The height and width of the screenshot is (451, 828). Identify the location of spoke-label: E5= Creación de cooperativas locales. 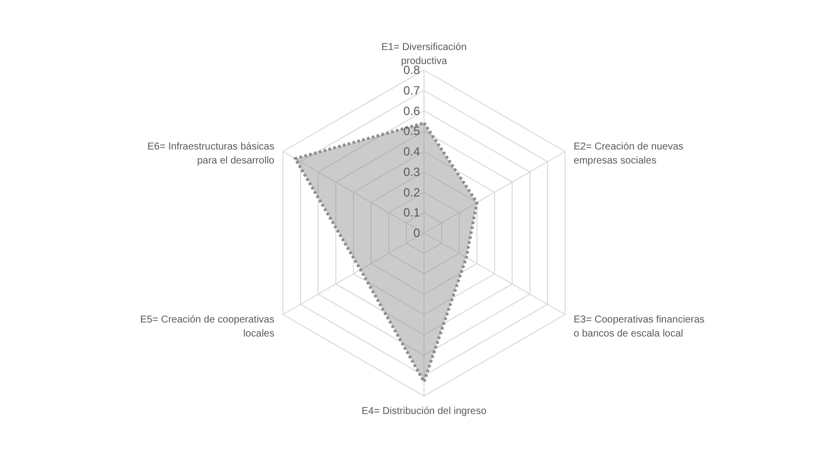
(207, 327).